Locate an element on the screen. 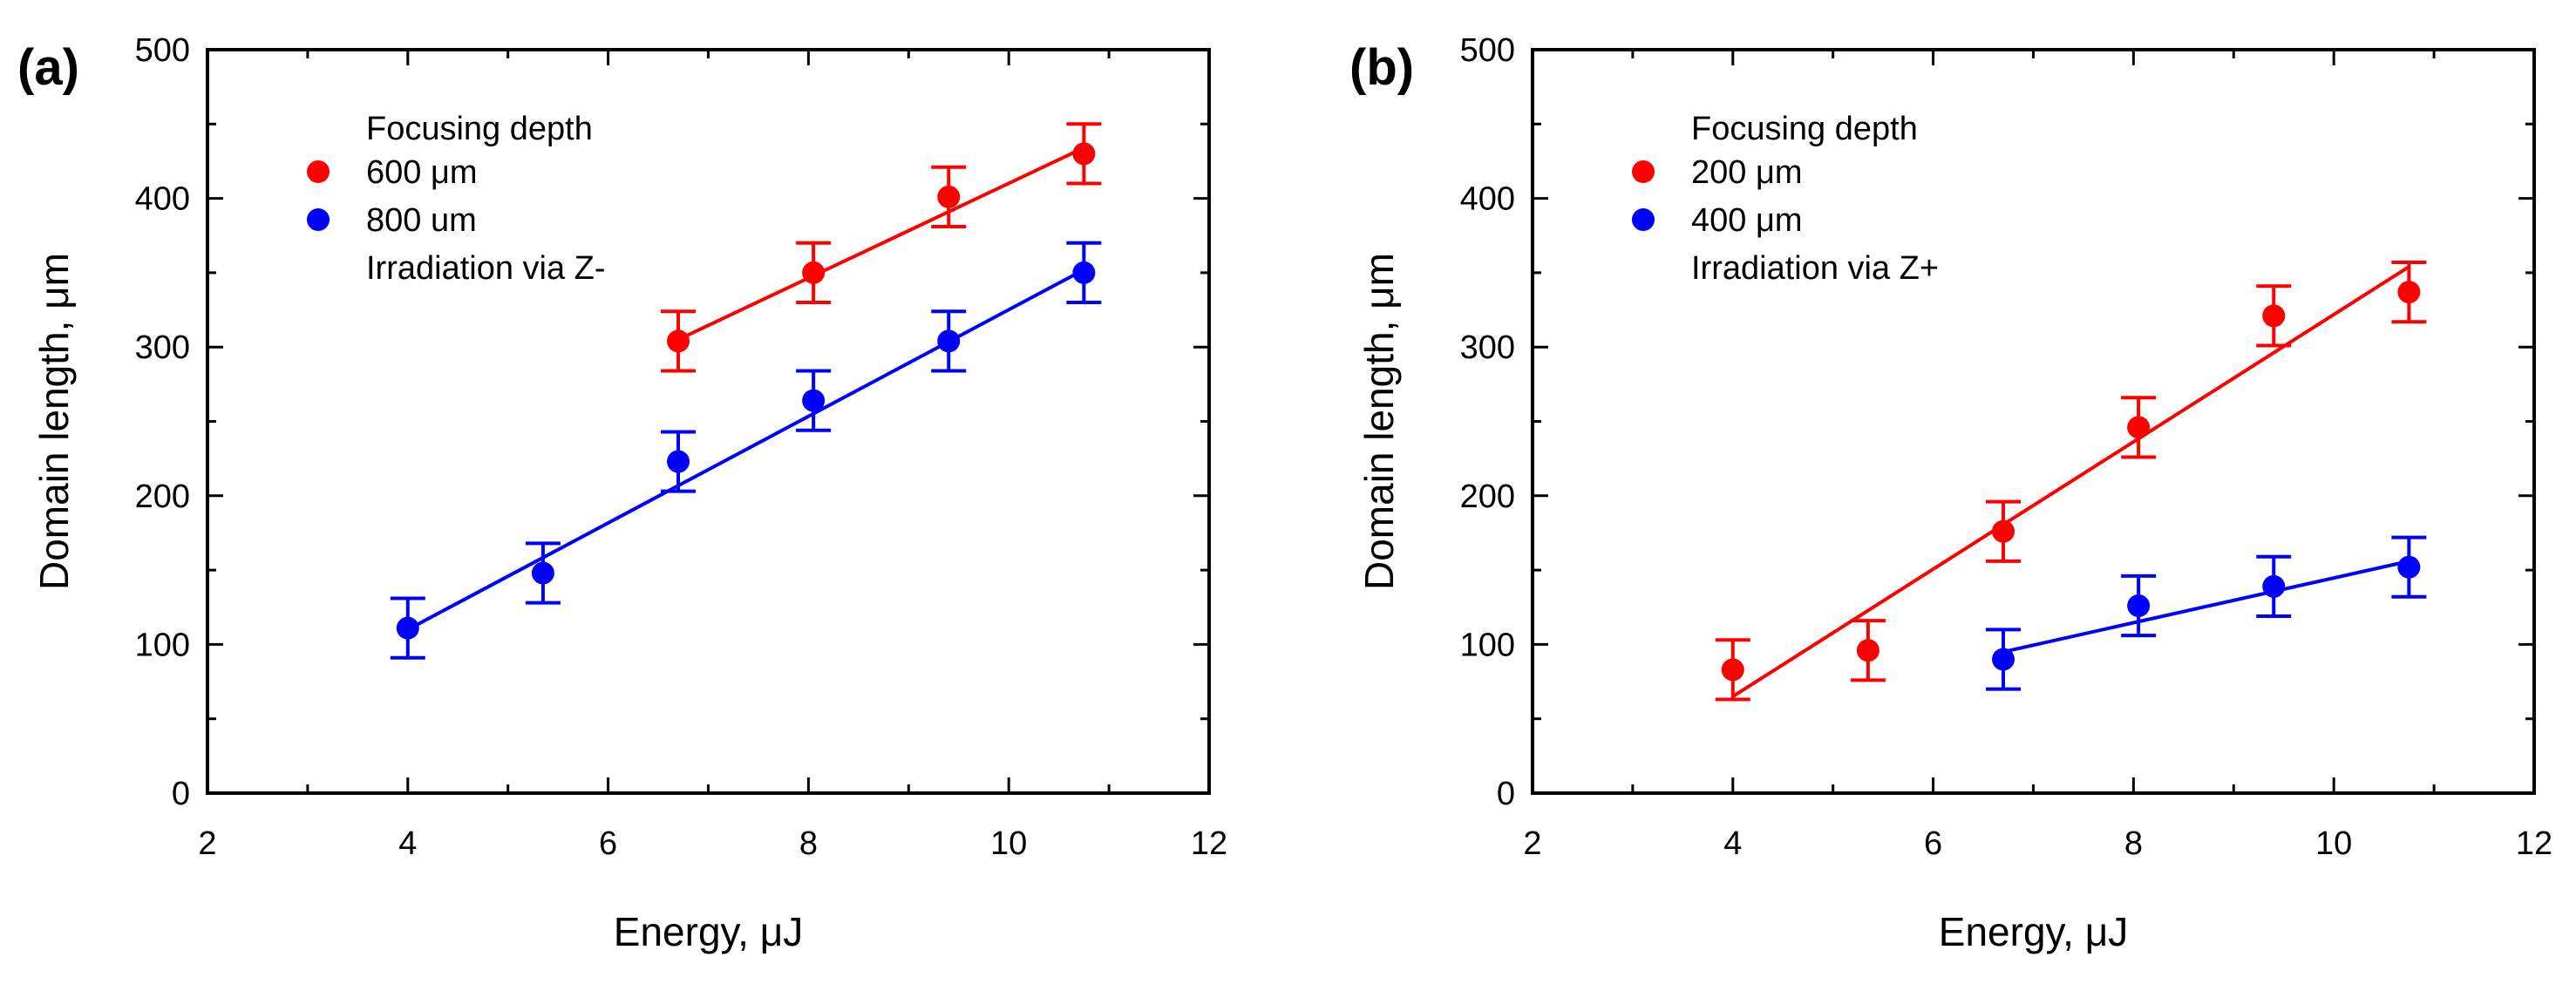 The width and height of the screenshot is (2576, 984). legend-entry: 800 um is located at coordinates (421, 220).